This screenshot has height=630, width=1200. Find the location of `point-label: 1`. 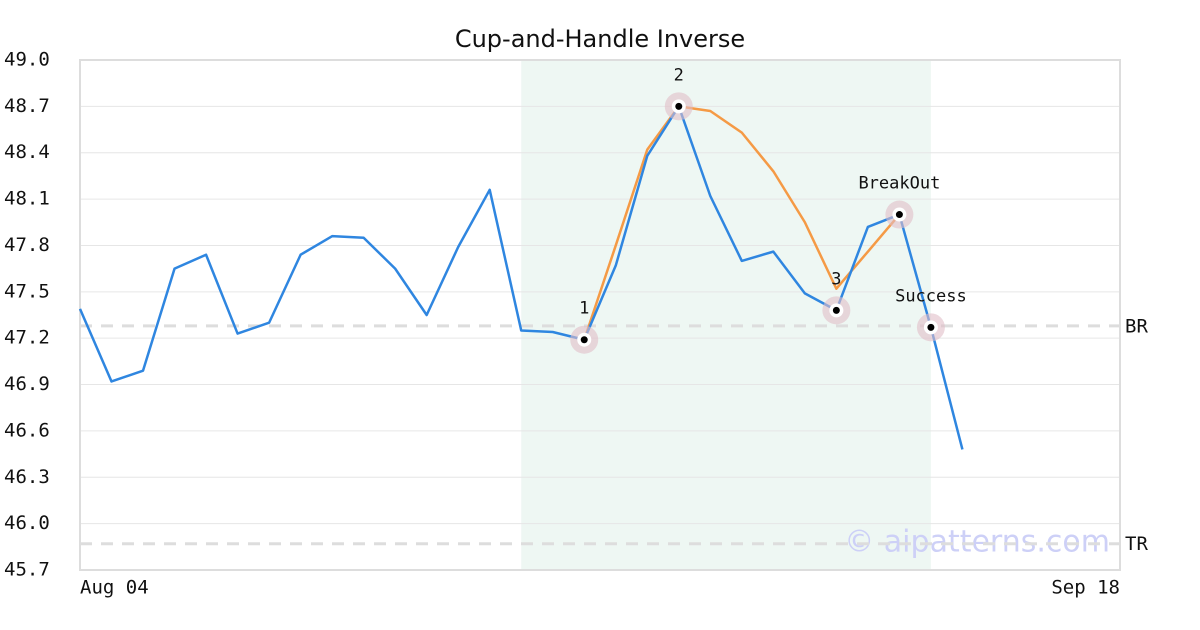

point-label: 1 is located at coordinates (584, 309).